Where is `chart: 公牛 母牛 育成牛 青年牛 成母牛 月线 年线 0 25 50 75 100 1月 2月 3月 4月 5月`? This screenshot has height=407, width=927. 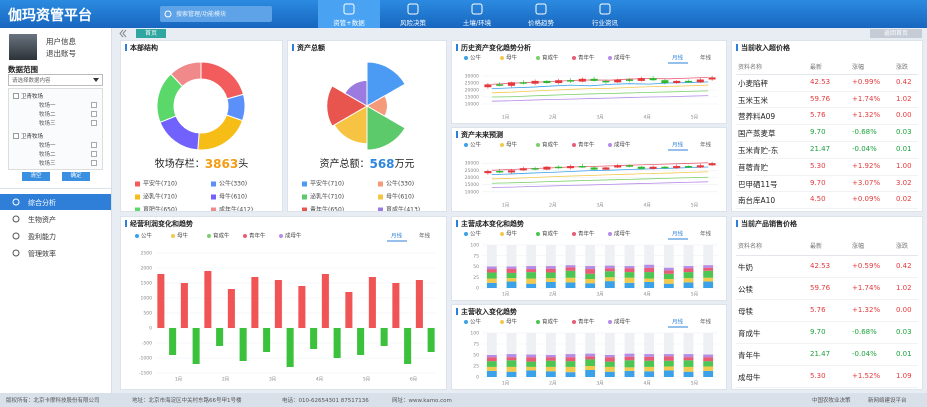 chart: 公牛 母牛 育成牛 青年牛 成母牛 月线 年线 0 25 50 75 100 1月 2月 3月 4月 5月 is located at coordinates (591, 264).